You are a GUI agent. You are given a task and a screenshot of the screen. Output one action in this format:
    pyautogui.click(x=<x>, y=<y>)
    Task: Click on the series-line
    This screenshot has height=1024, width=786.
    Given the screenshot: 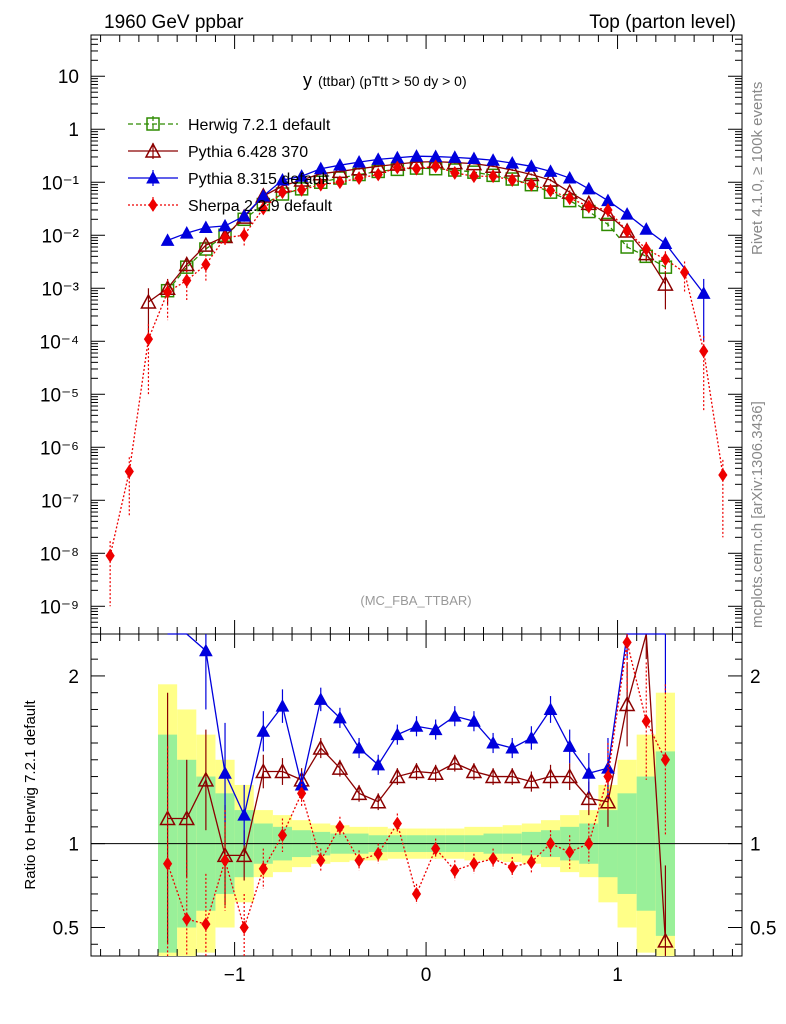 What is the action you would take?
    pyautogui.click(x=407, y=231)
    